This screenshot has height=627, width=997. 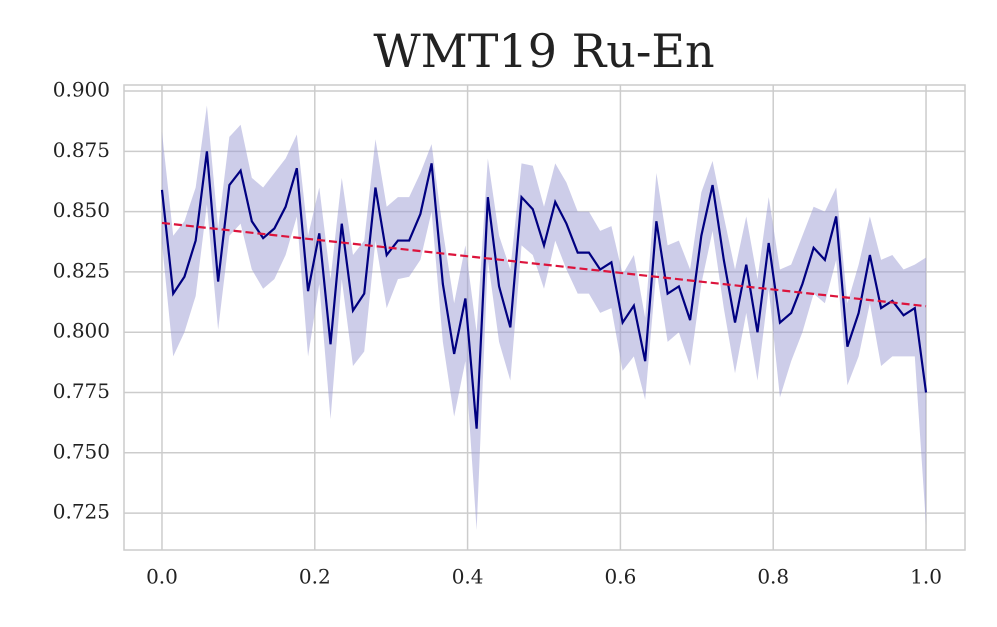 What do you see at coordinates (162, 577) in the screenshot?
I see `x-tick-label: 0.0` at bounding box center [162, 577].